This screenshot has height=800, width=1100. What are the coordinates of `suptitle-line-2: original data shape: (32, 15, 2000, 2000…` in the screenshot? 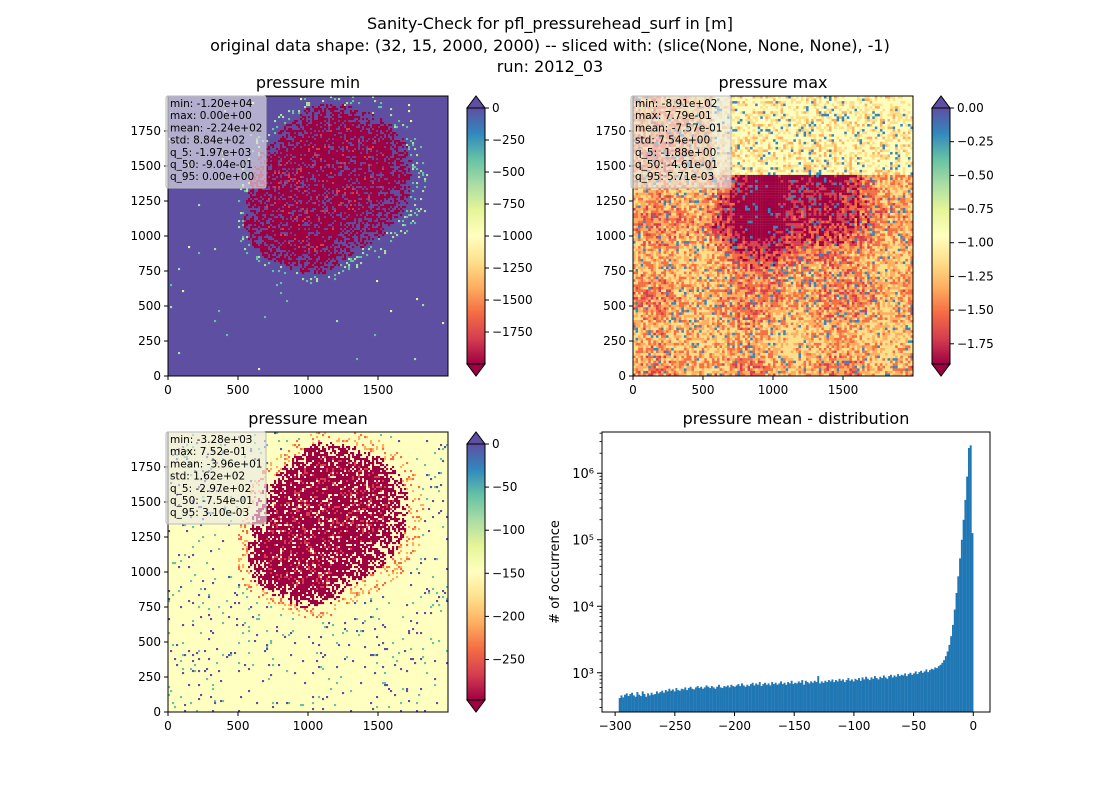 It's located at (550, 45).